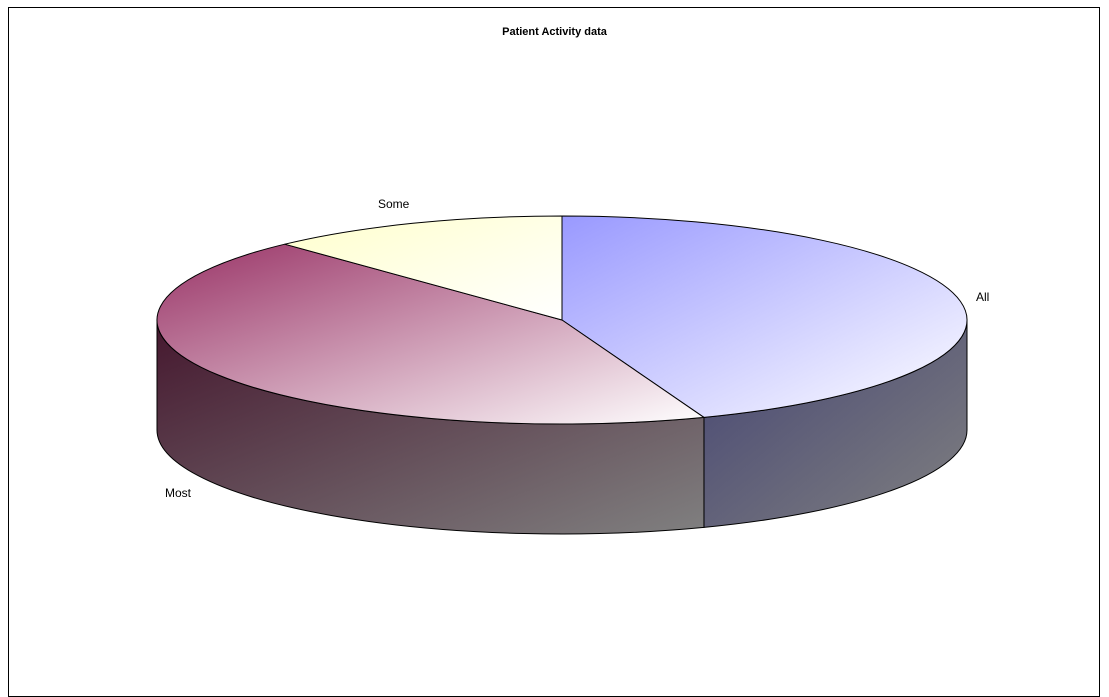 The width and height of the screenshot is (1109, 697). Describe the element at coordinates (982, 297) in the screenshot. I see `slice-label-all: All` at that location.